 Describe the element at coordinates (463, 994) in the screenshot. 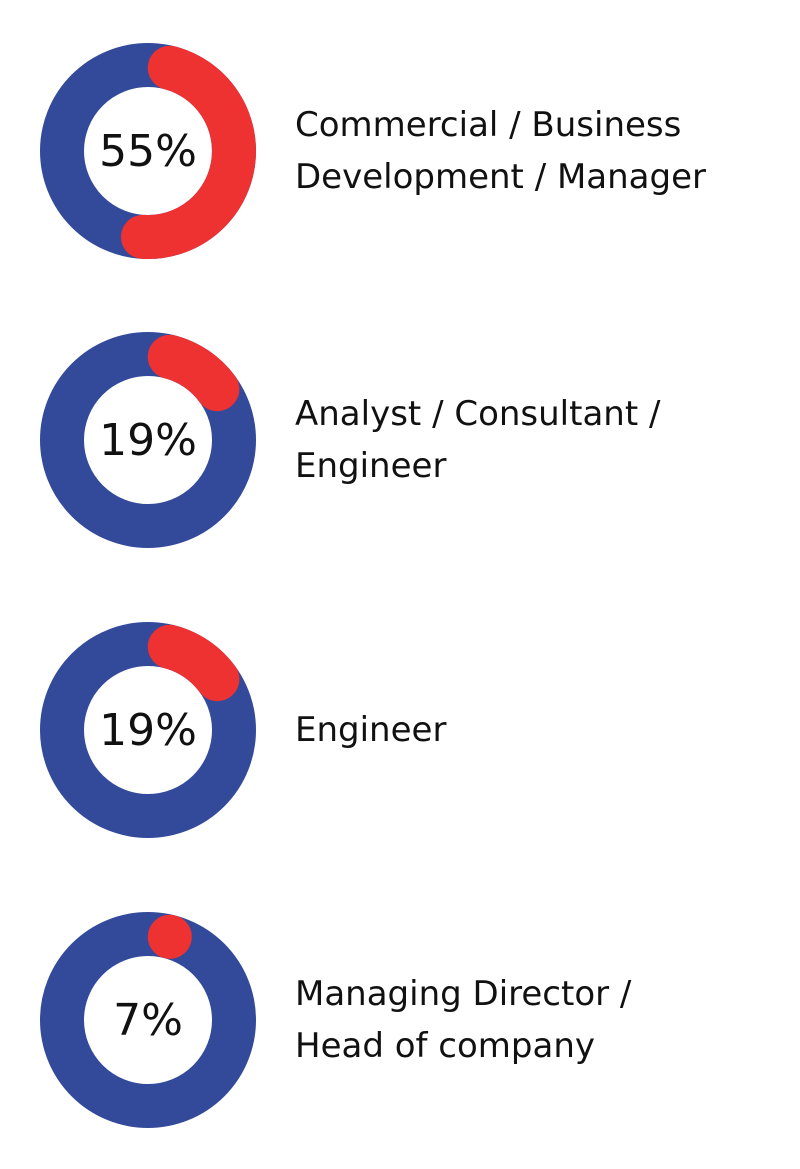

I see `category-label-line: Managing Director /` at that location.